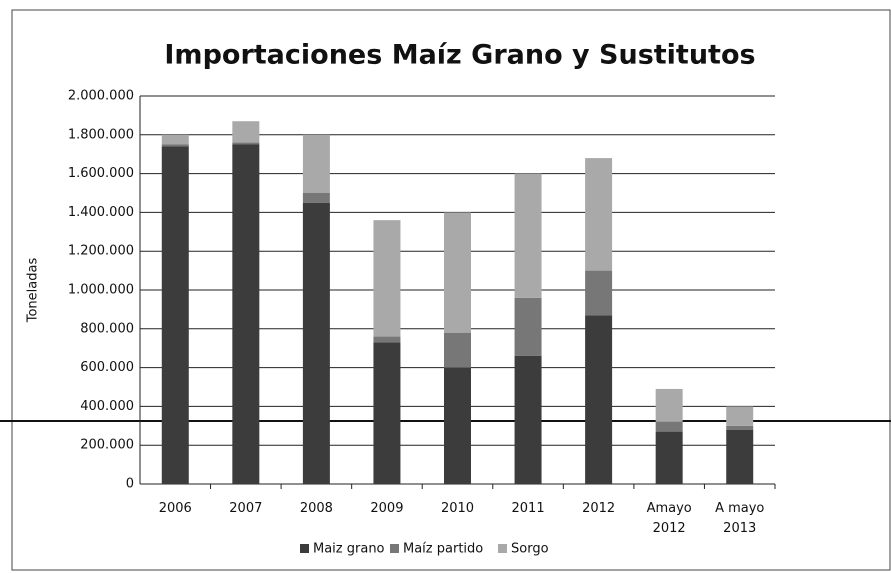 The height and width of the screenshot is (573, 891). What do you see at coordinates (101, 134) in the screenshot?
I see `y-tick-label: 1.800.000` at bounding box center [101, 134].